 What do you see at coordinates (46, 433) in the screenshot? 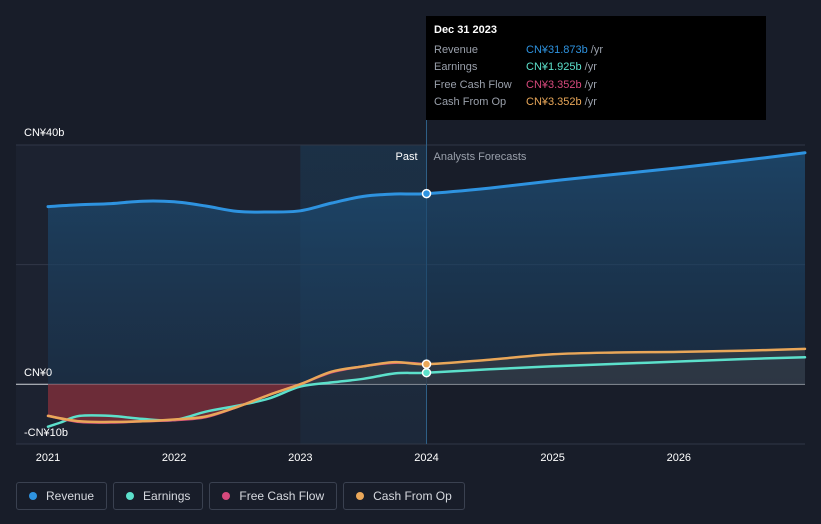
I see `y-axis-label: -CN¥10b` at bounding box center [46, 433].